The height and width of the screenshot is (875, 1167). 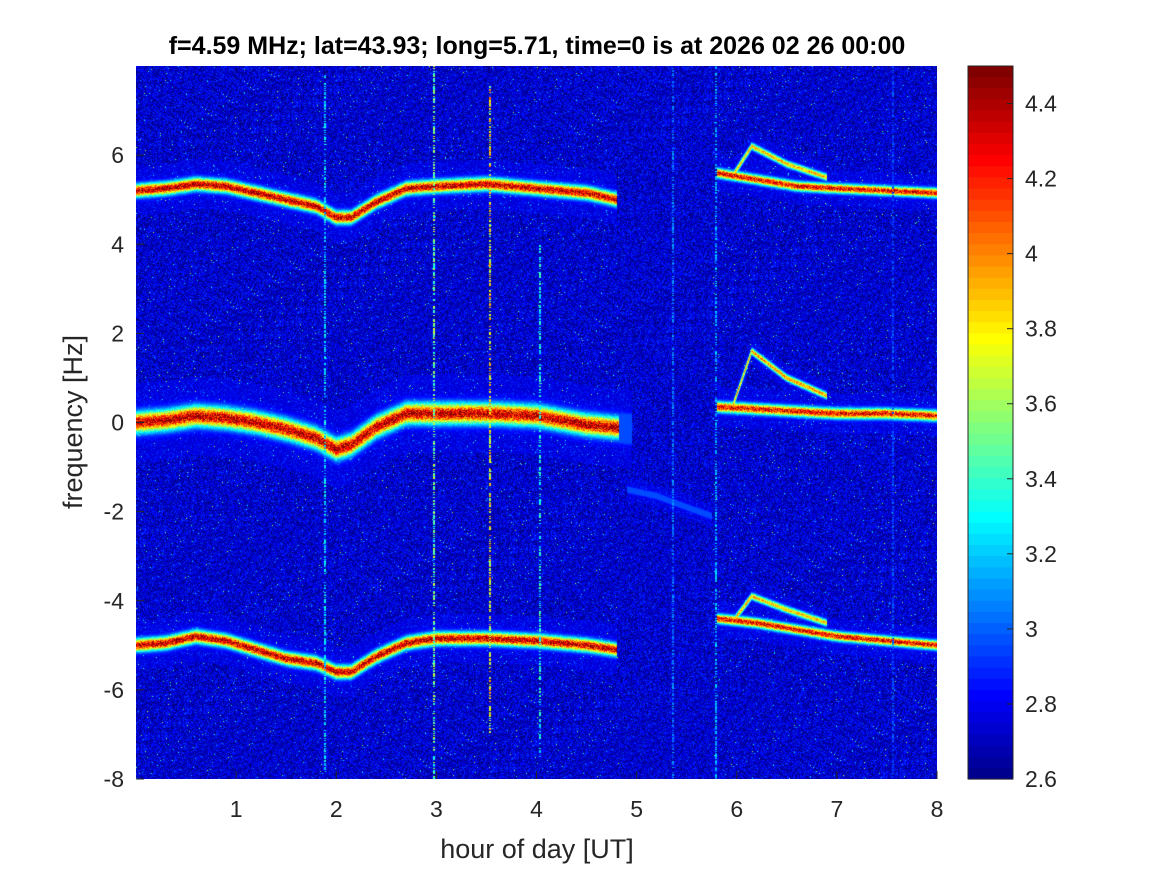 I want to click on y-tick-label: -8, so click(x=114, y=779).